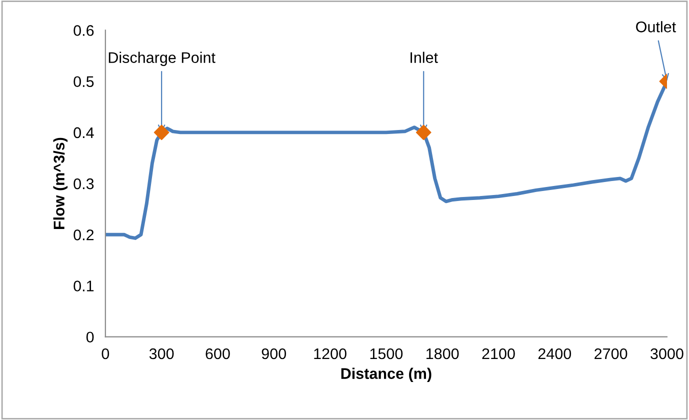 Image resolution: width=689 pixels, height=420 pixels. I want to click on y-tick-label: 0.4, so click(84, 132).